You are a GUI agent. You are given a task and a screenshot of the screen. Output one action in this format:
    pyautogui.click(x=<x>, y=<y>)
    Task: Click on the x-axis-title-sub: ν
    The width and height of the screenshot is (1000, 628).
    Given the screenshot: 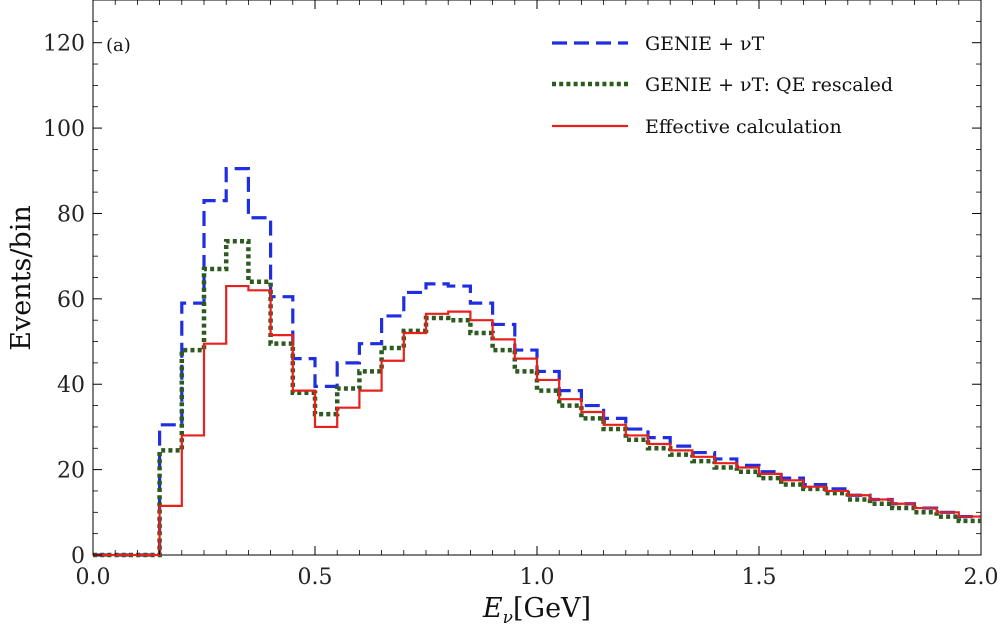 What is the action you would take?
    pyautogui.click(x=508, y=618)
    